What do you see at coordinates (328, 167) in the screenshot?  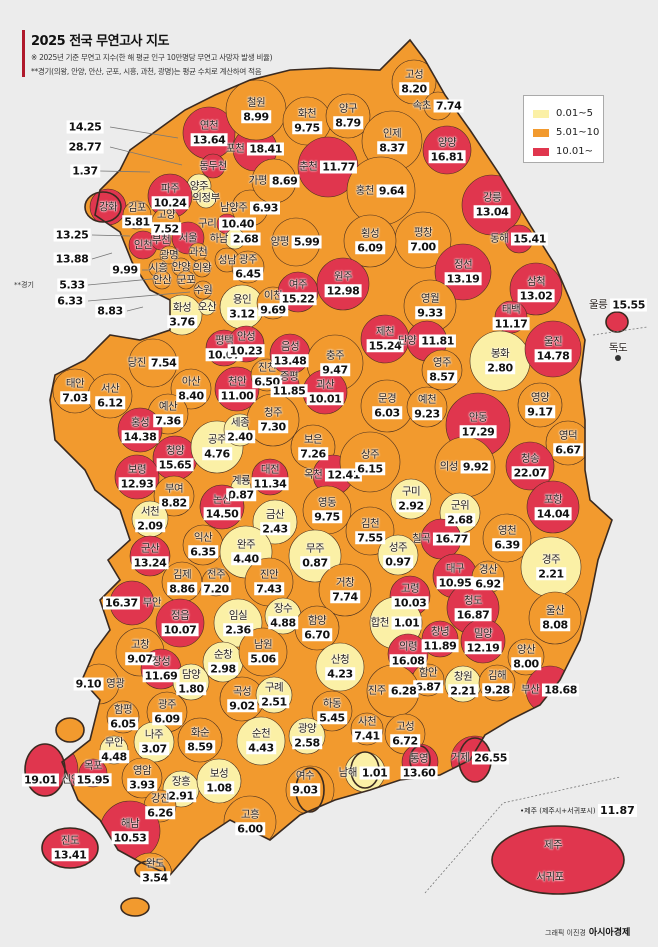 I see `region-label: 춘천 11.77` at bounding box center [328, 167].